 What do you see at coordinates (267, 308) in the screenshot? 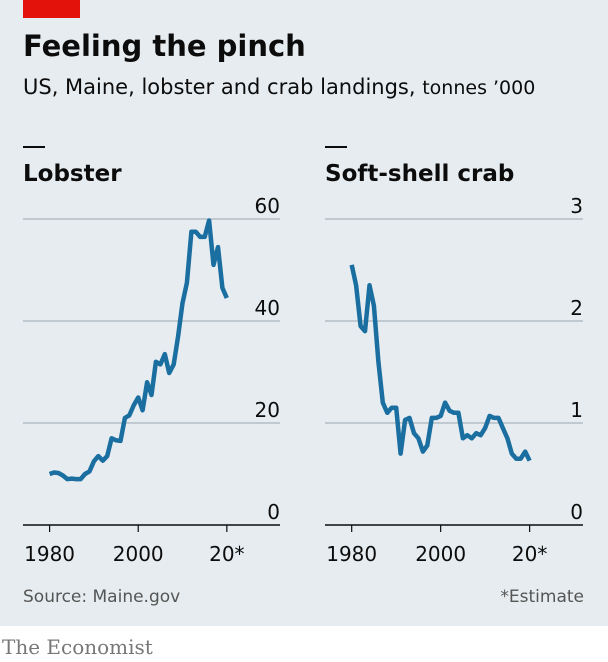
I see `y-tick-label: 40` at bounding box center [267, 308].